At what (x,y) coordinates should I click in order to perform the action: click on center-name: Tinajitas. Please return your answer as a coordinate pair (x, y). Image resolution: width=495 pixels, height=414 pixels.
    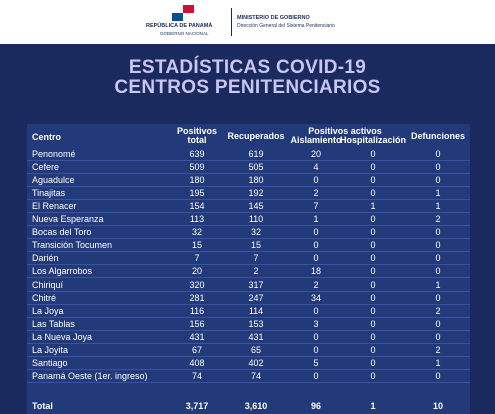
    Looking at the image, I should click on (49, 193).